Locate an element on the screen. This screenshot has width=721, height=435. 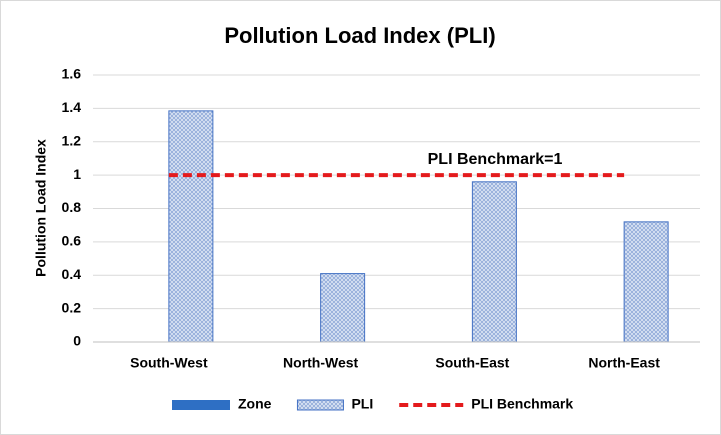
legend-label: PLI Benchmark is located at coordinates (522, 404).